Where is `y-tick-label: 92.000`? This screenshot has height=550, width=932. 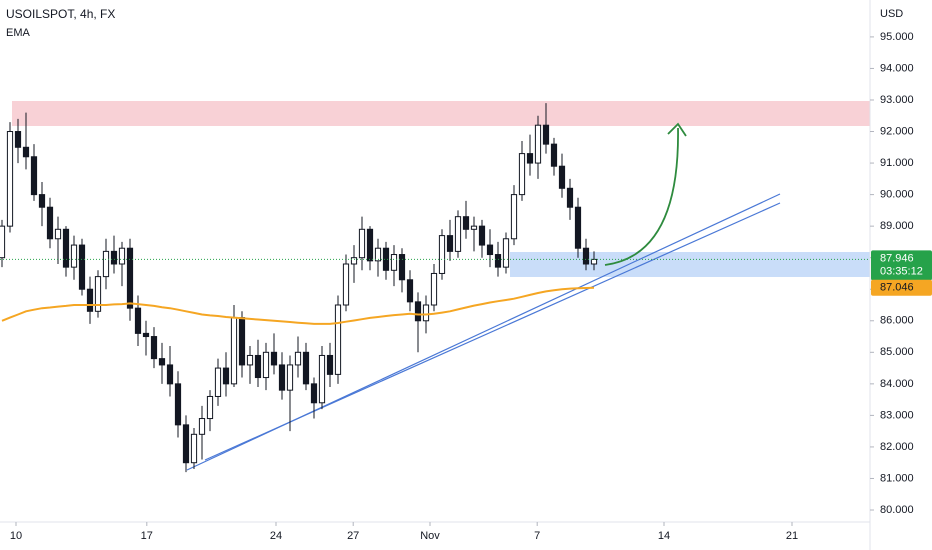 y-tick-label: 92.000 is located at coordinates (897, 131).